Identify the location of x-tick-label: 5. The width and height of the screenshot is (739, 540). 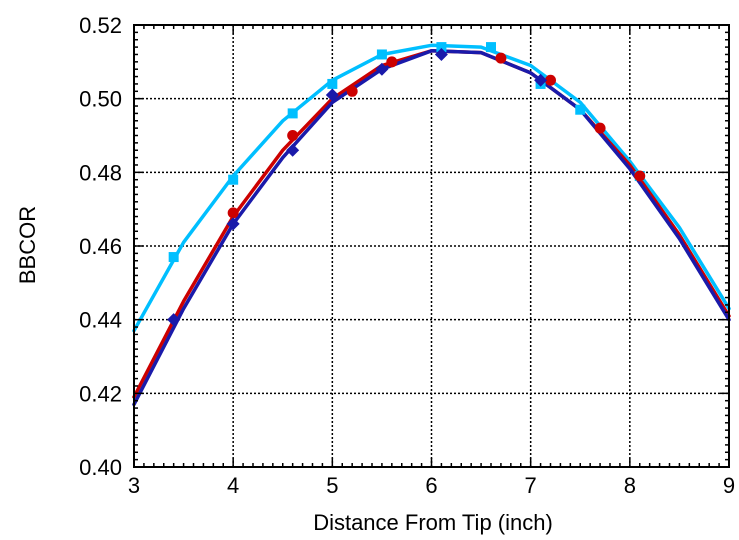
(332, 485).